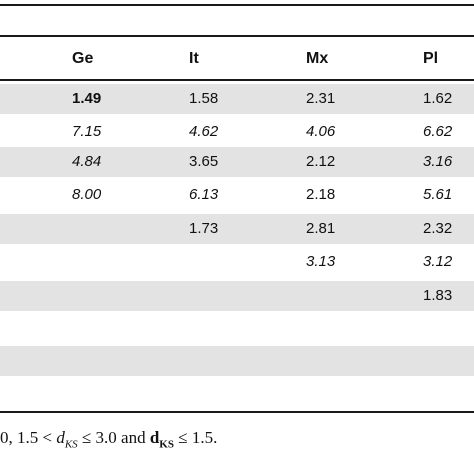  What do you see at coordinates (321, 194) in the screenshot?
I see `table-cell: 2.18` at bounding box center [321, 194].